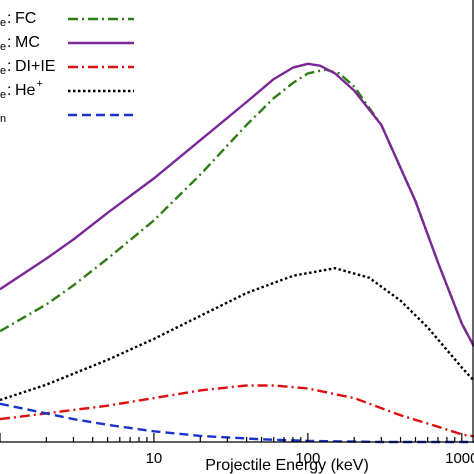 The image size is (474, 474). I want to click on legend-label: DI+IE, so click(35, 66).